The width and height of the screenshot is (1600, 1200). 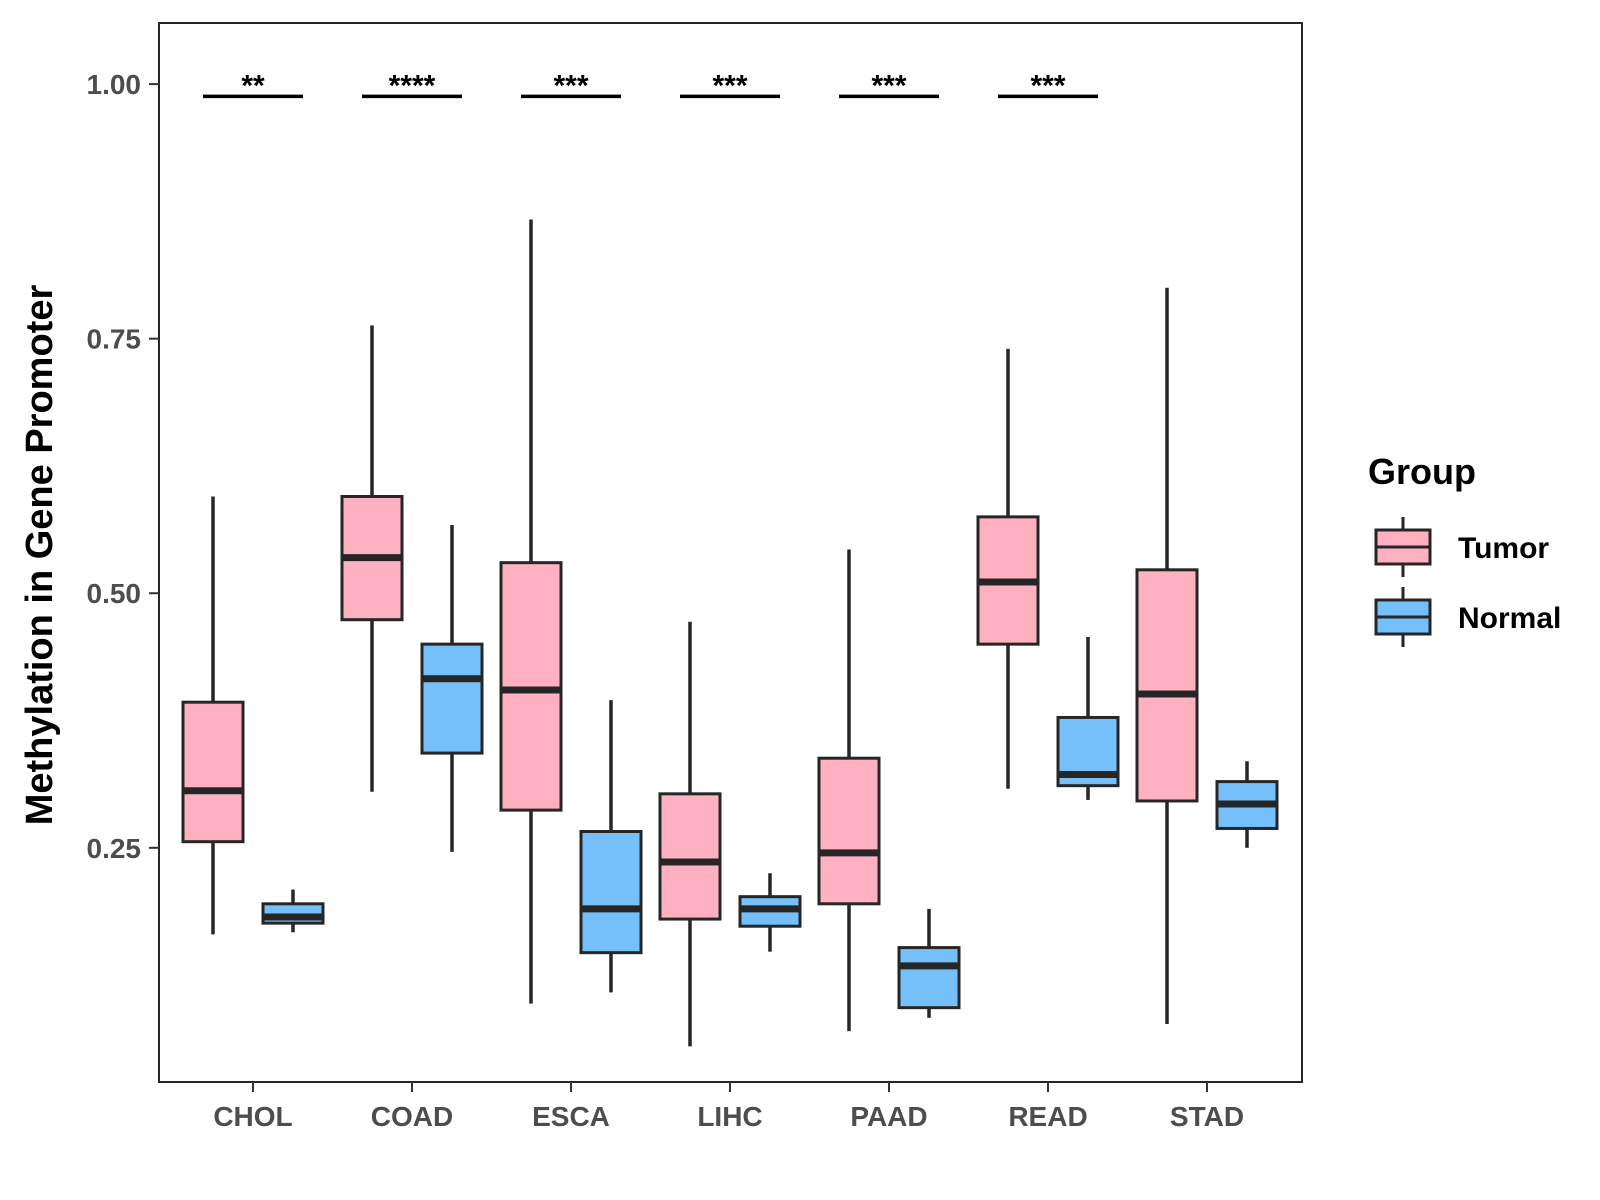 What do you see at coordinates (412, 85) in the screenshot?
I see `significance-label: ****` at bounding box center [412, 85].